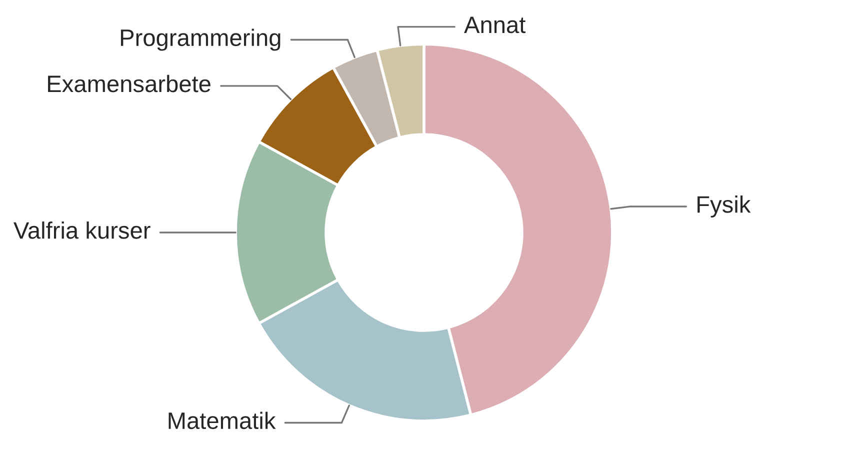 This screenshot has width=848, height=465. I want to click on slice-label: Annat, so click(495, 25).